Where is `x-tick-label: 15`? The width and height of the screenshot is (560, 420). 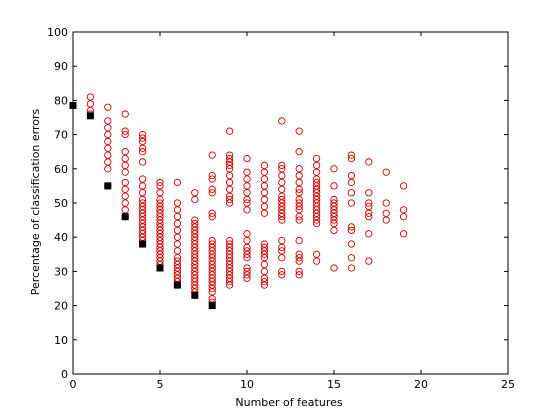 x-tick-label: 15 is located at coordinates (334, 384).